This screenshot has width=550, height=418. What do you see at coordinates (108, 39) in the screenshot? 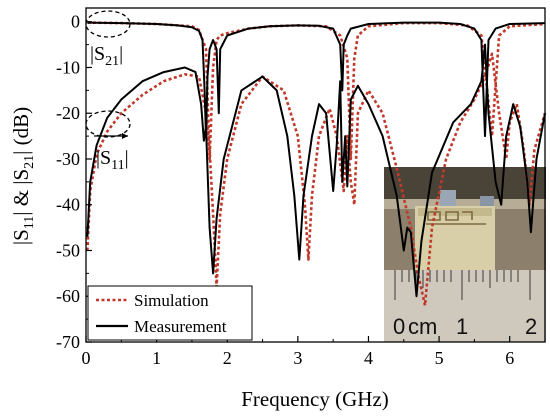
I see `s21-annotation: |S21|` at bounding box center [108, 39].